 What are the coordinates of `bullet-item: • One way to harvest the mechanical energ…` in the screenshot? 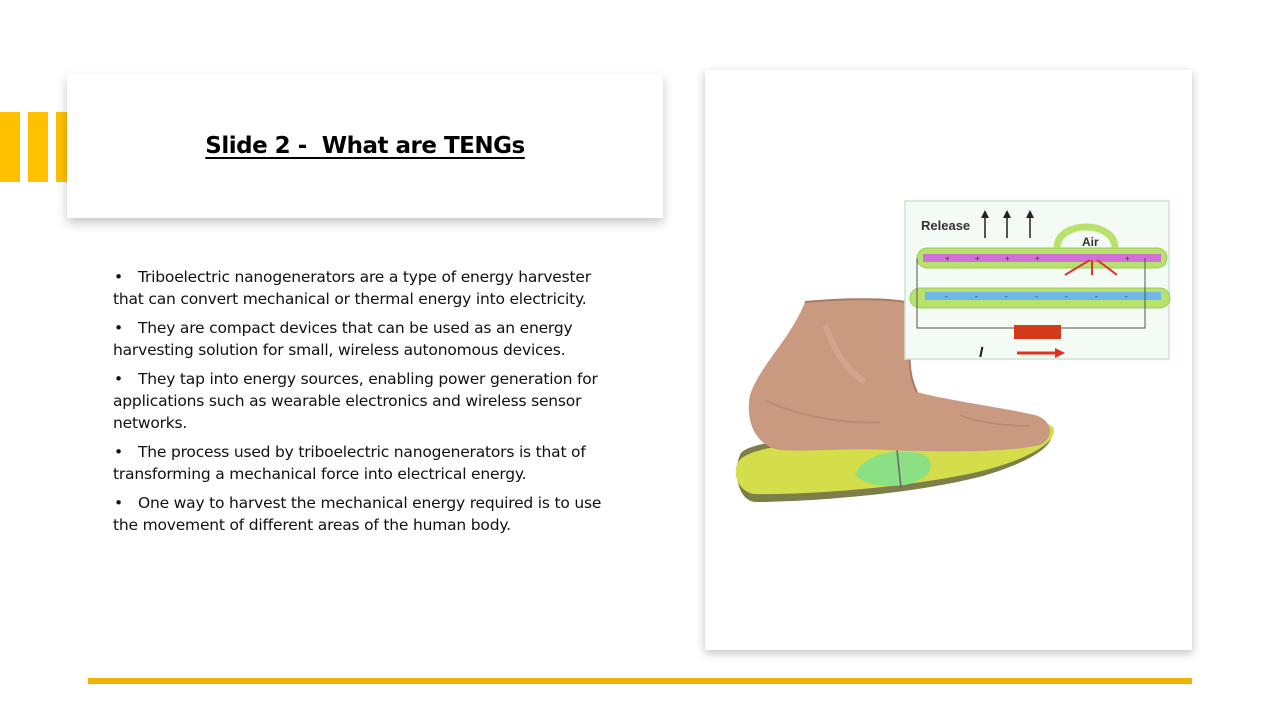 It's located at (368, 514).